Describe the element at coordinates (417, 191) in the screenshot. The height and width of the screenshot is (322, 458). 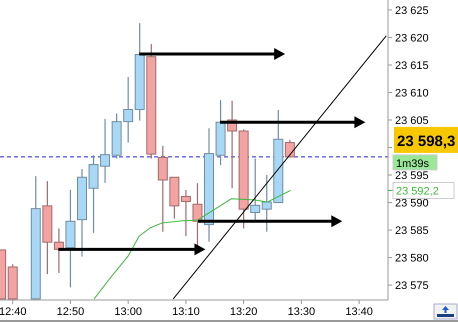
I see `text: 23 592,2` at that location.